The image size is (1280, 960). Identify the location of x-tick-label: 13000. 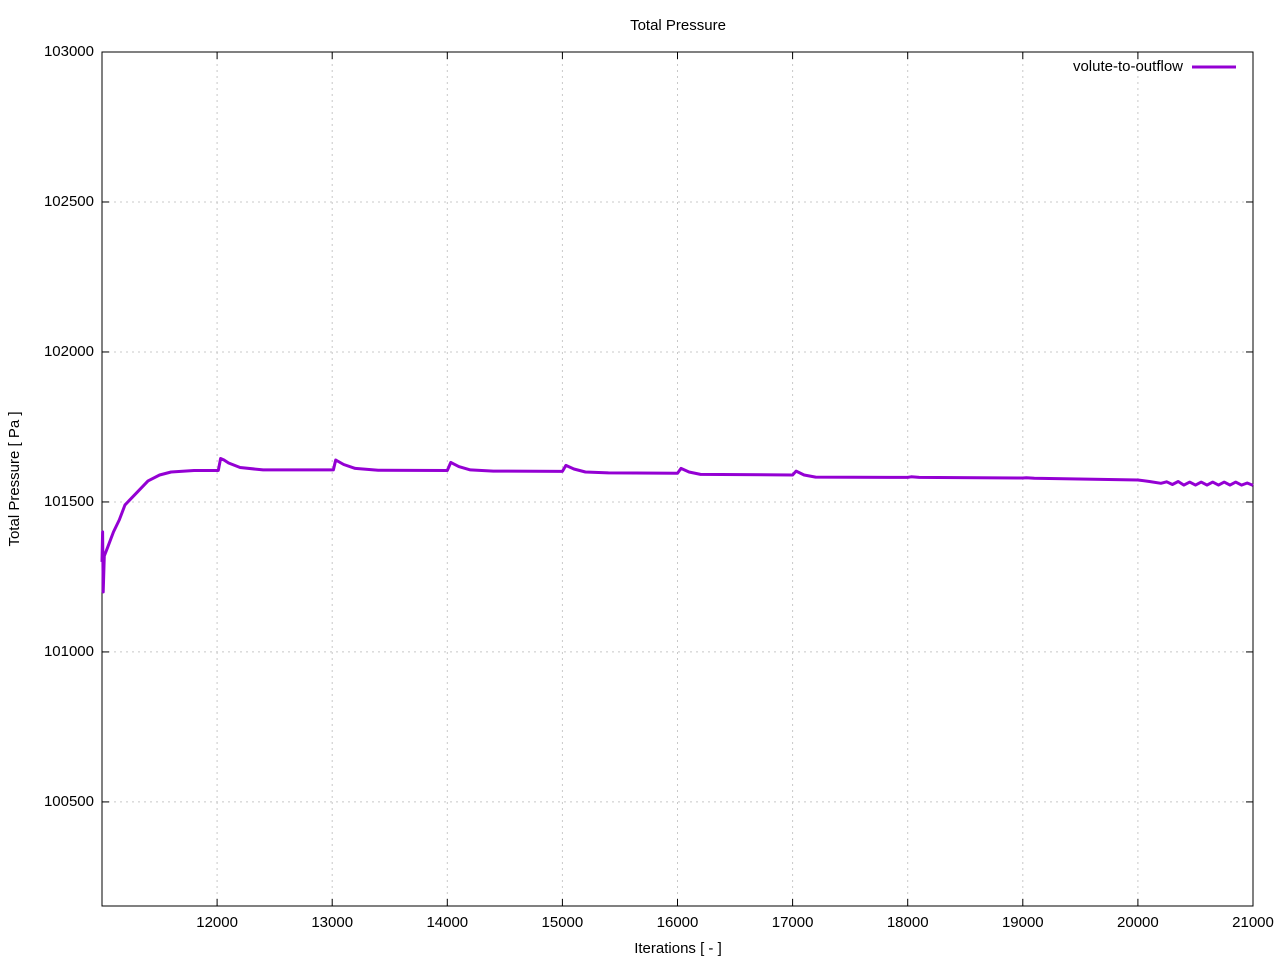
(332, 922).